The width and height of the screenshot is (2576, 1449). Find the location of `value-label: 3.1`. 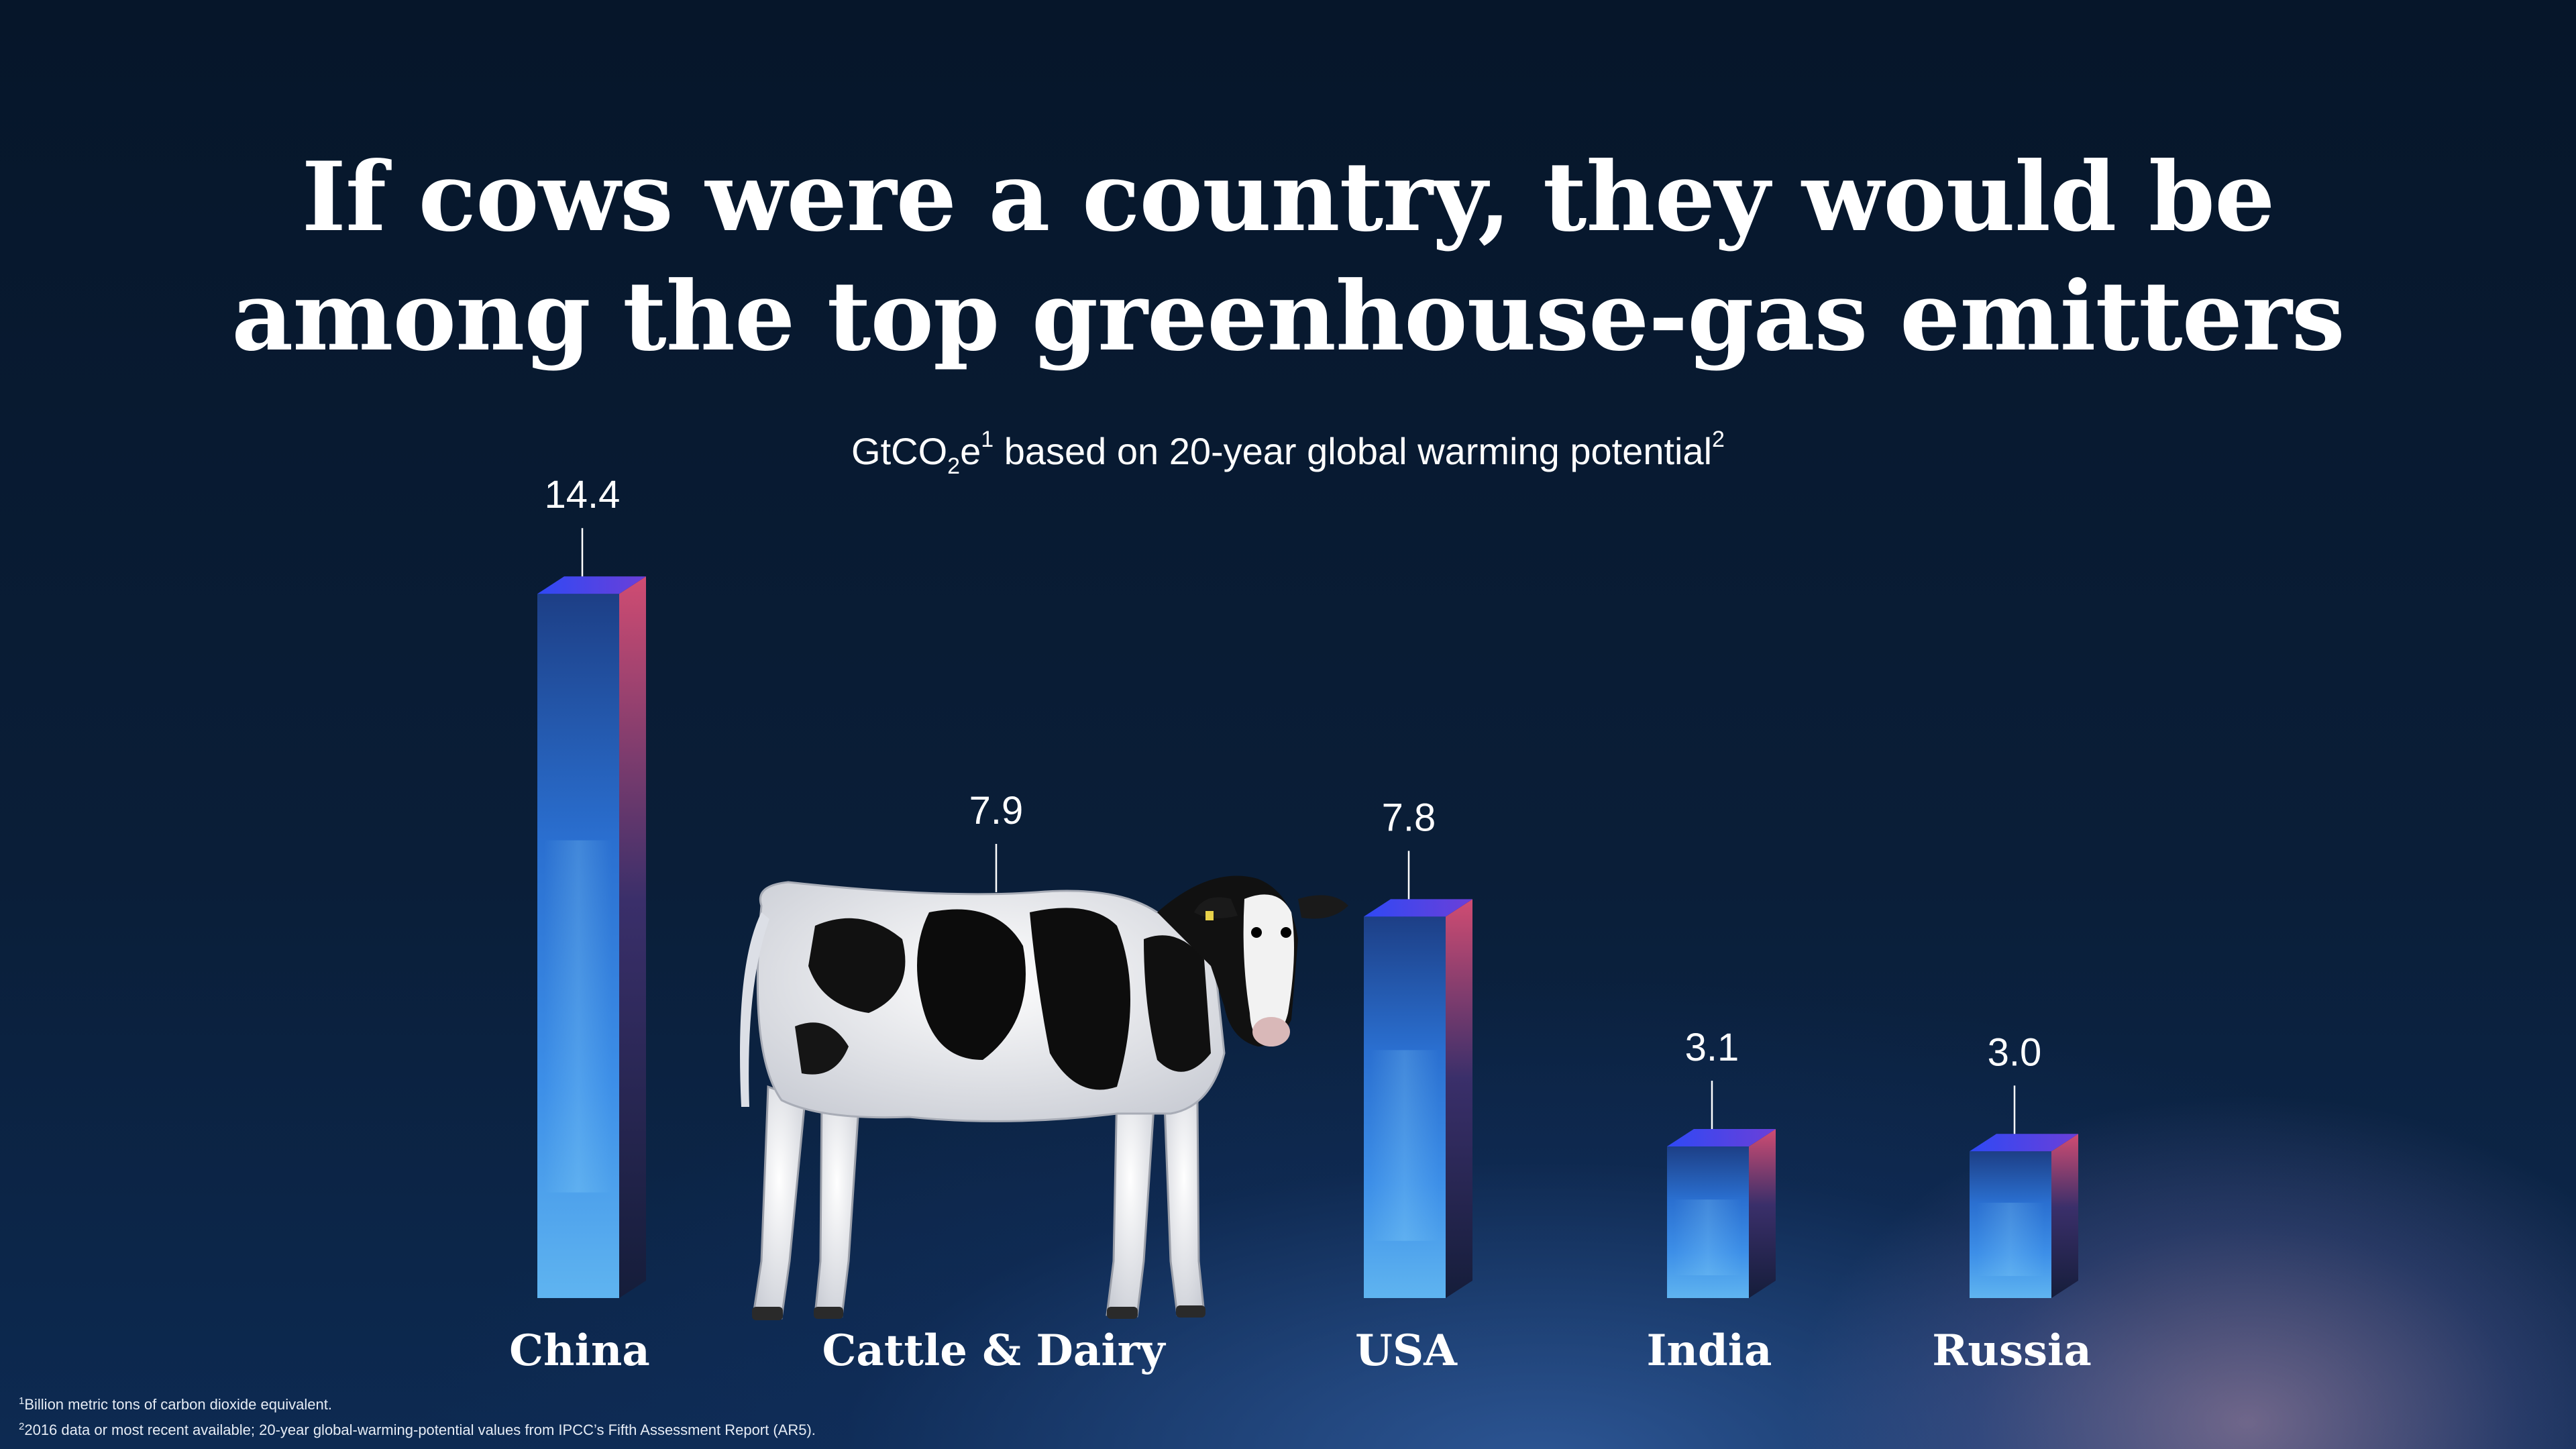

value-label: 3.1 is located at coordinates (1712, 1047).